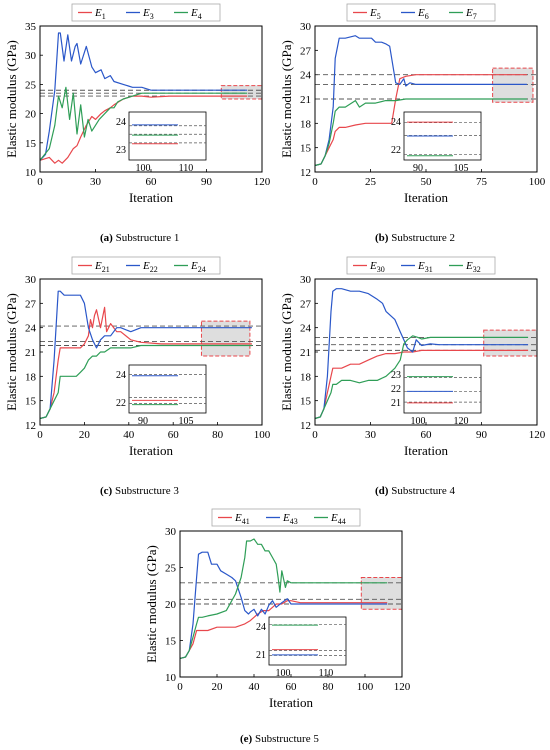  I want to click on legend: E5 E6 E7, so click(421, 12).